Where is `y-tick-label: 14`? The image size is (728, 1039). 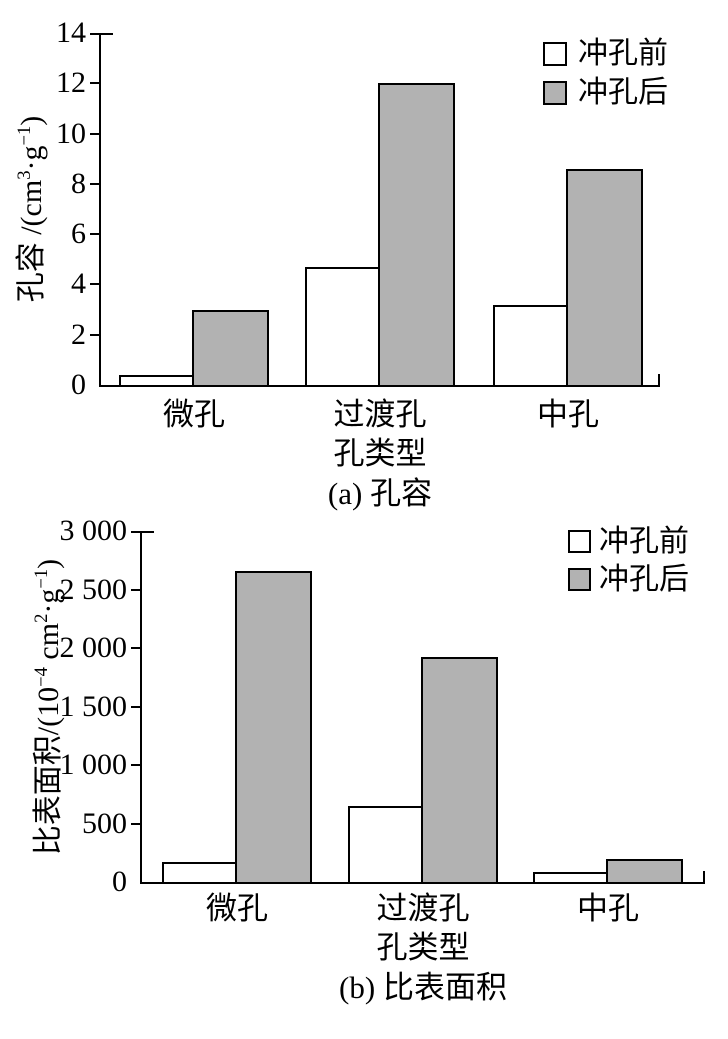
y-tick-label: 14 is located at coordinates (71, 32).